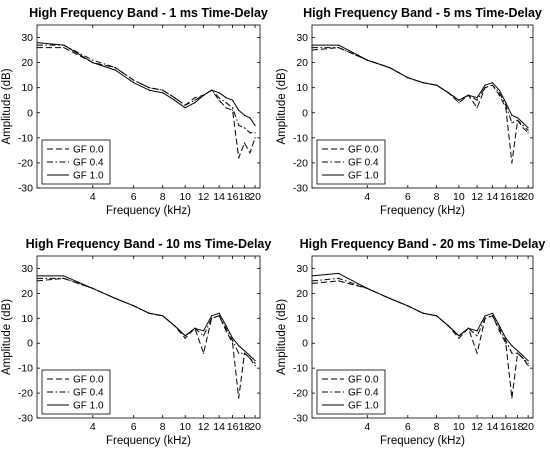 The image size is (550, 459). Describe the element at coordinates (233, 197) in the screenshot. I see `x-tick-label: 16` at that location.